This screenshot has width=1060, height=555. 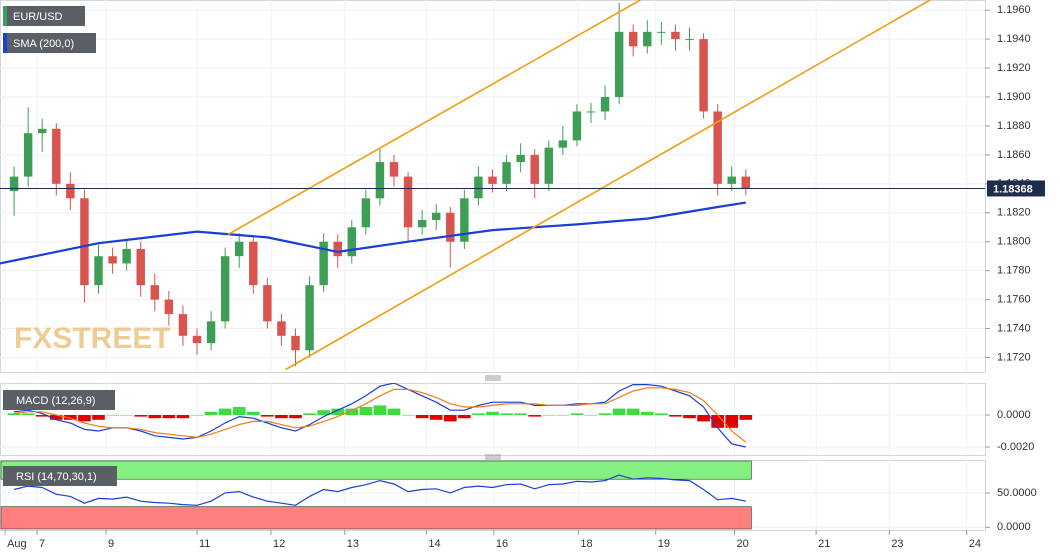 I want to click on signal-line, so click(x=380, y=415).